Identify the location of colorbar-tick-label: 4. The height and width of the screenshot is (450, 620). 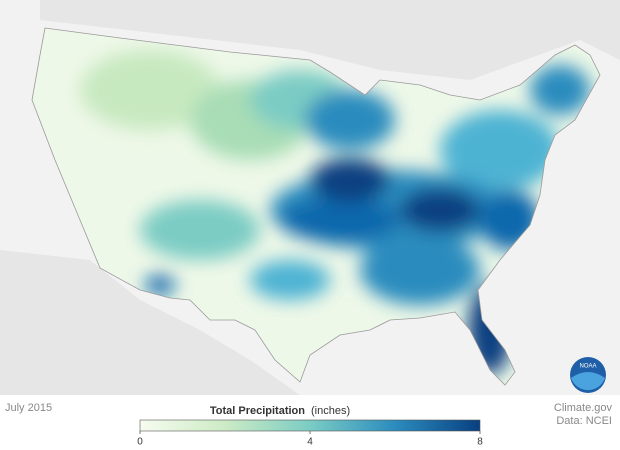
(310, 442).